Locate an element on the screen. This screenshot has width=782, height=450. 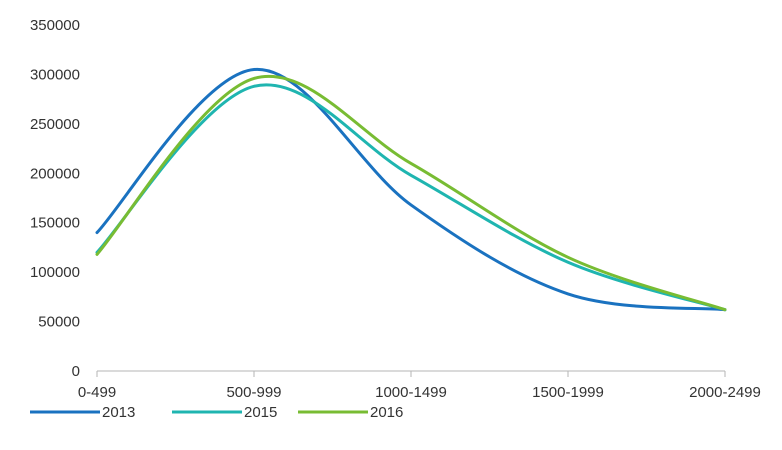
y-tick-label: 100000 is located at coordinates (55, 272).